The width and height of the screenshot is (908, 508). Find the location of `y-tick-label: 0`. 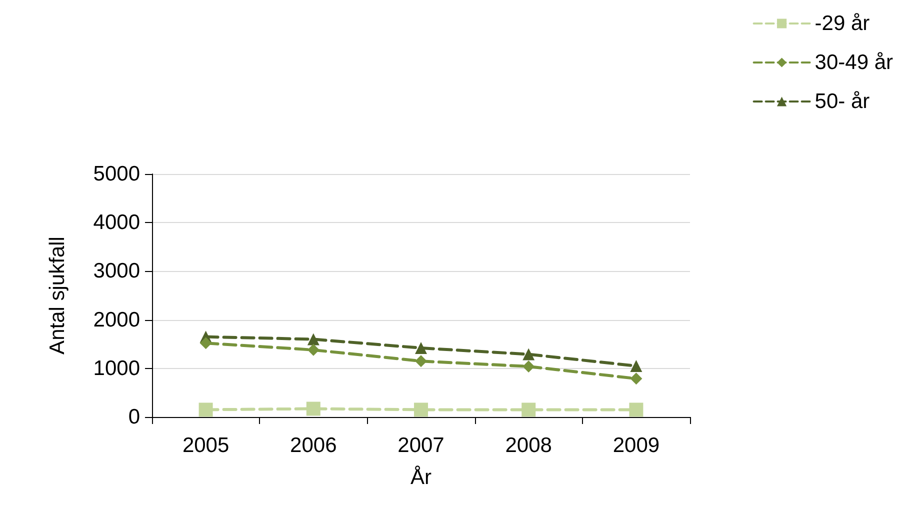

y-tick-label: 0 is located at coordinates (134, 417).